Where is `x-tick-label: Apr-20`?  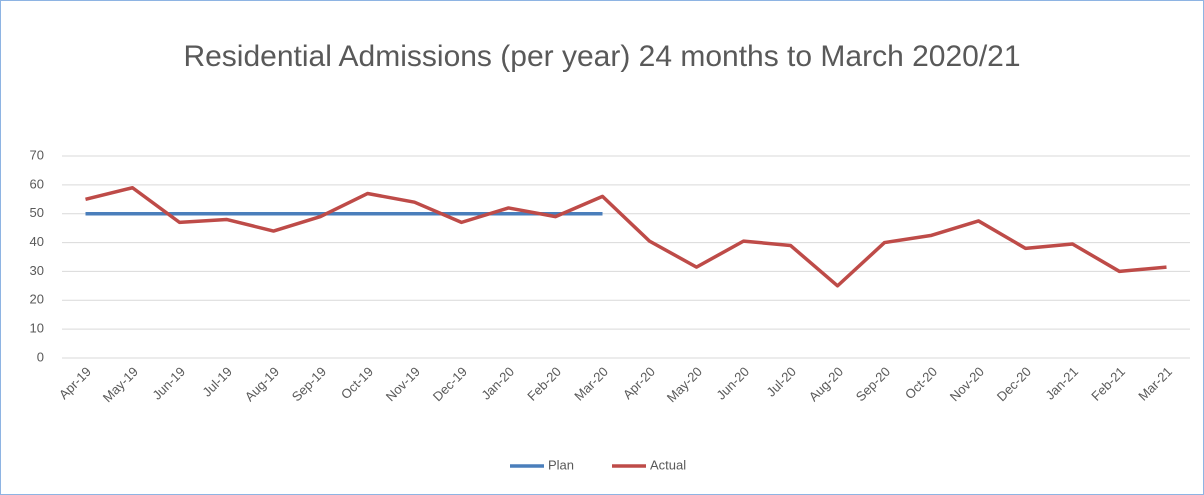
x-tick-label: Apr-20 is located at coordinates (639, 383).